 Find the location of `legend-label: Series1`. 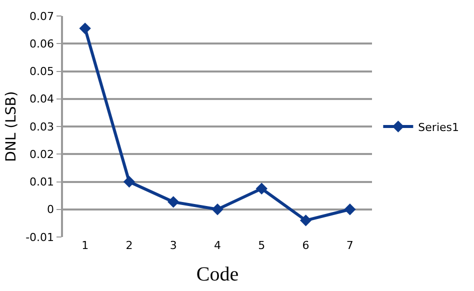

legend-label: Series1 is located at coordinates (439, 127).